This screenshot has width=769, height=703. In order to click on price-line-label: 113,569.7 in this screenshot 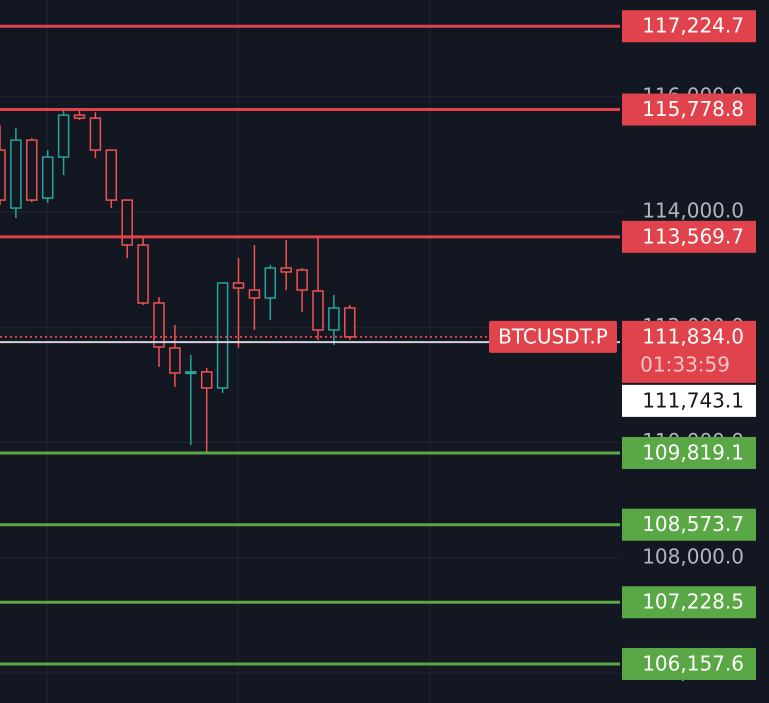, I will do `click(693, 236)`.